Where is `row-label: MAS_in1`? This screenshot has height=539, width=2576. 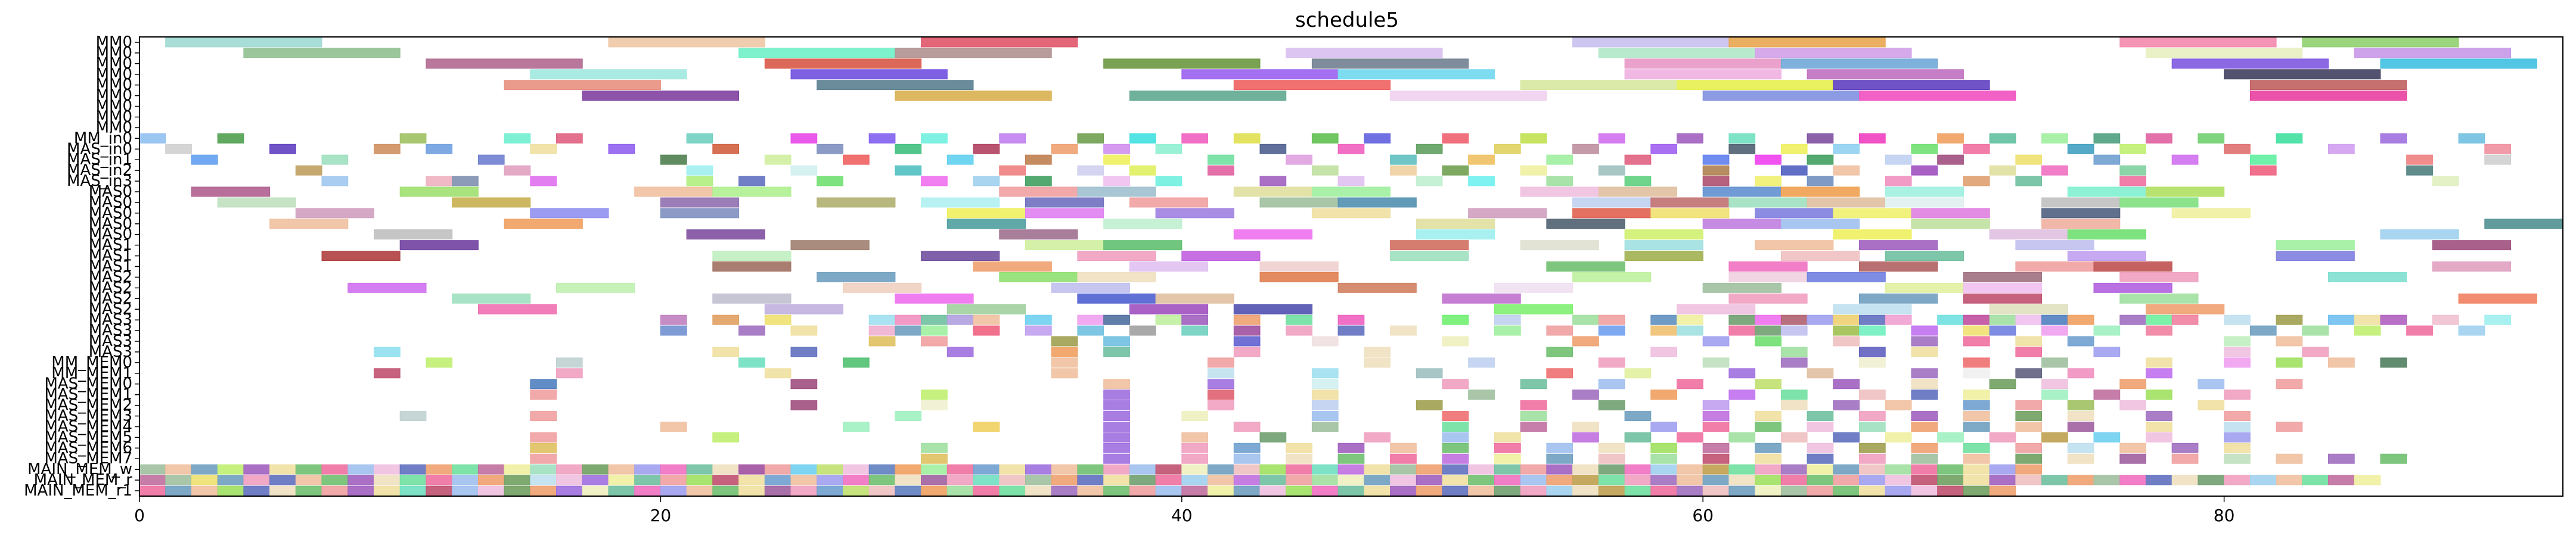
row-label: MAS_in1 is located at coordinates (100, 160).